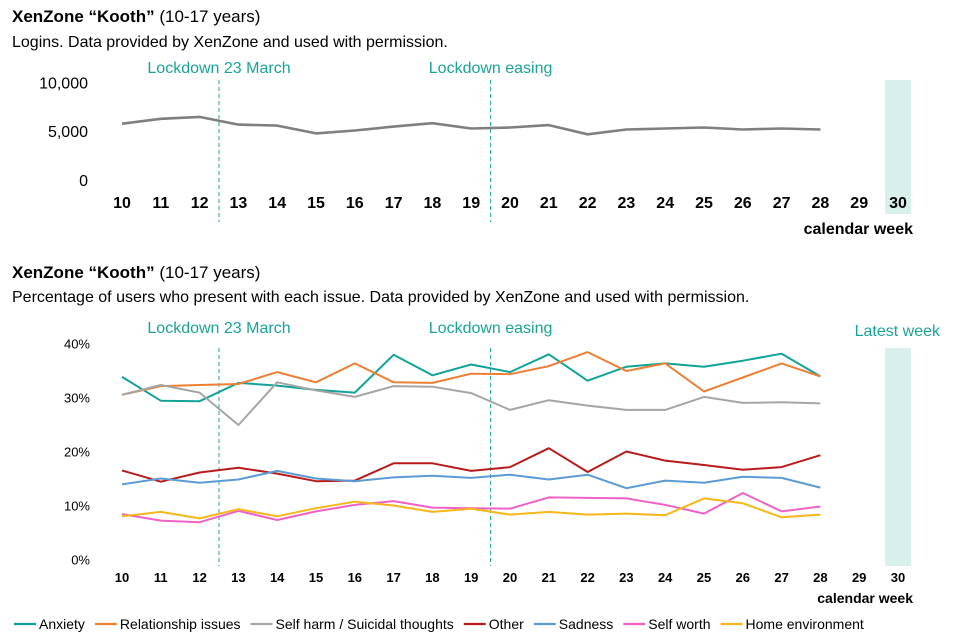 The height and width of the screenshot is (640, 960). What do you see at coordinates (627, 203) in the screenshot?
I see `chart1-x-tick-label: 23` at bounding box center [627, 203].